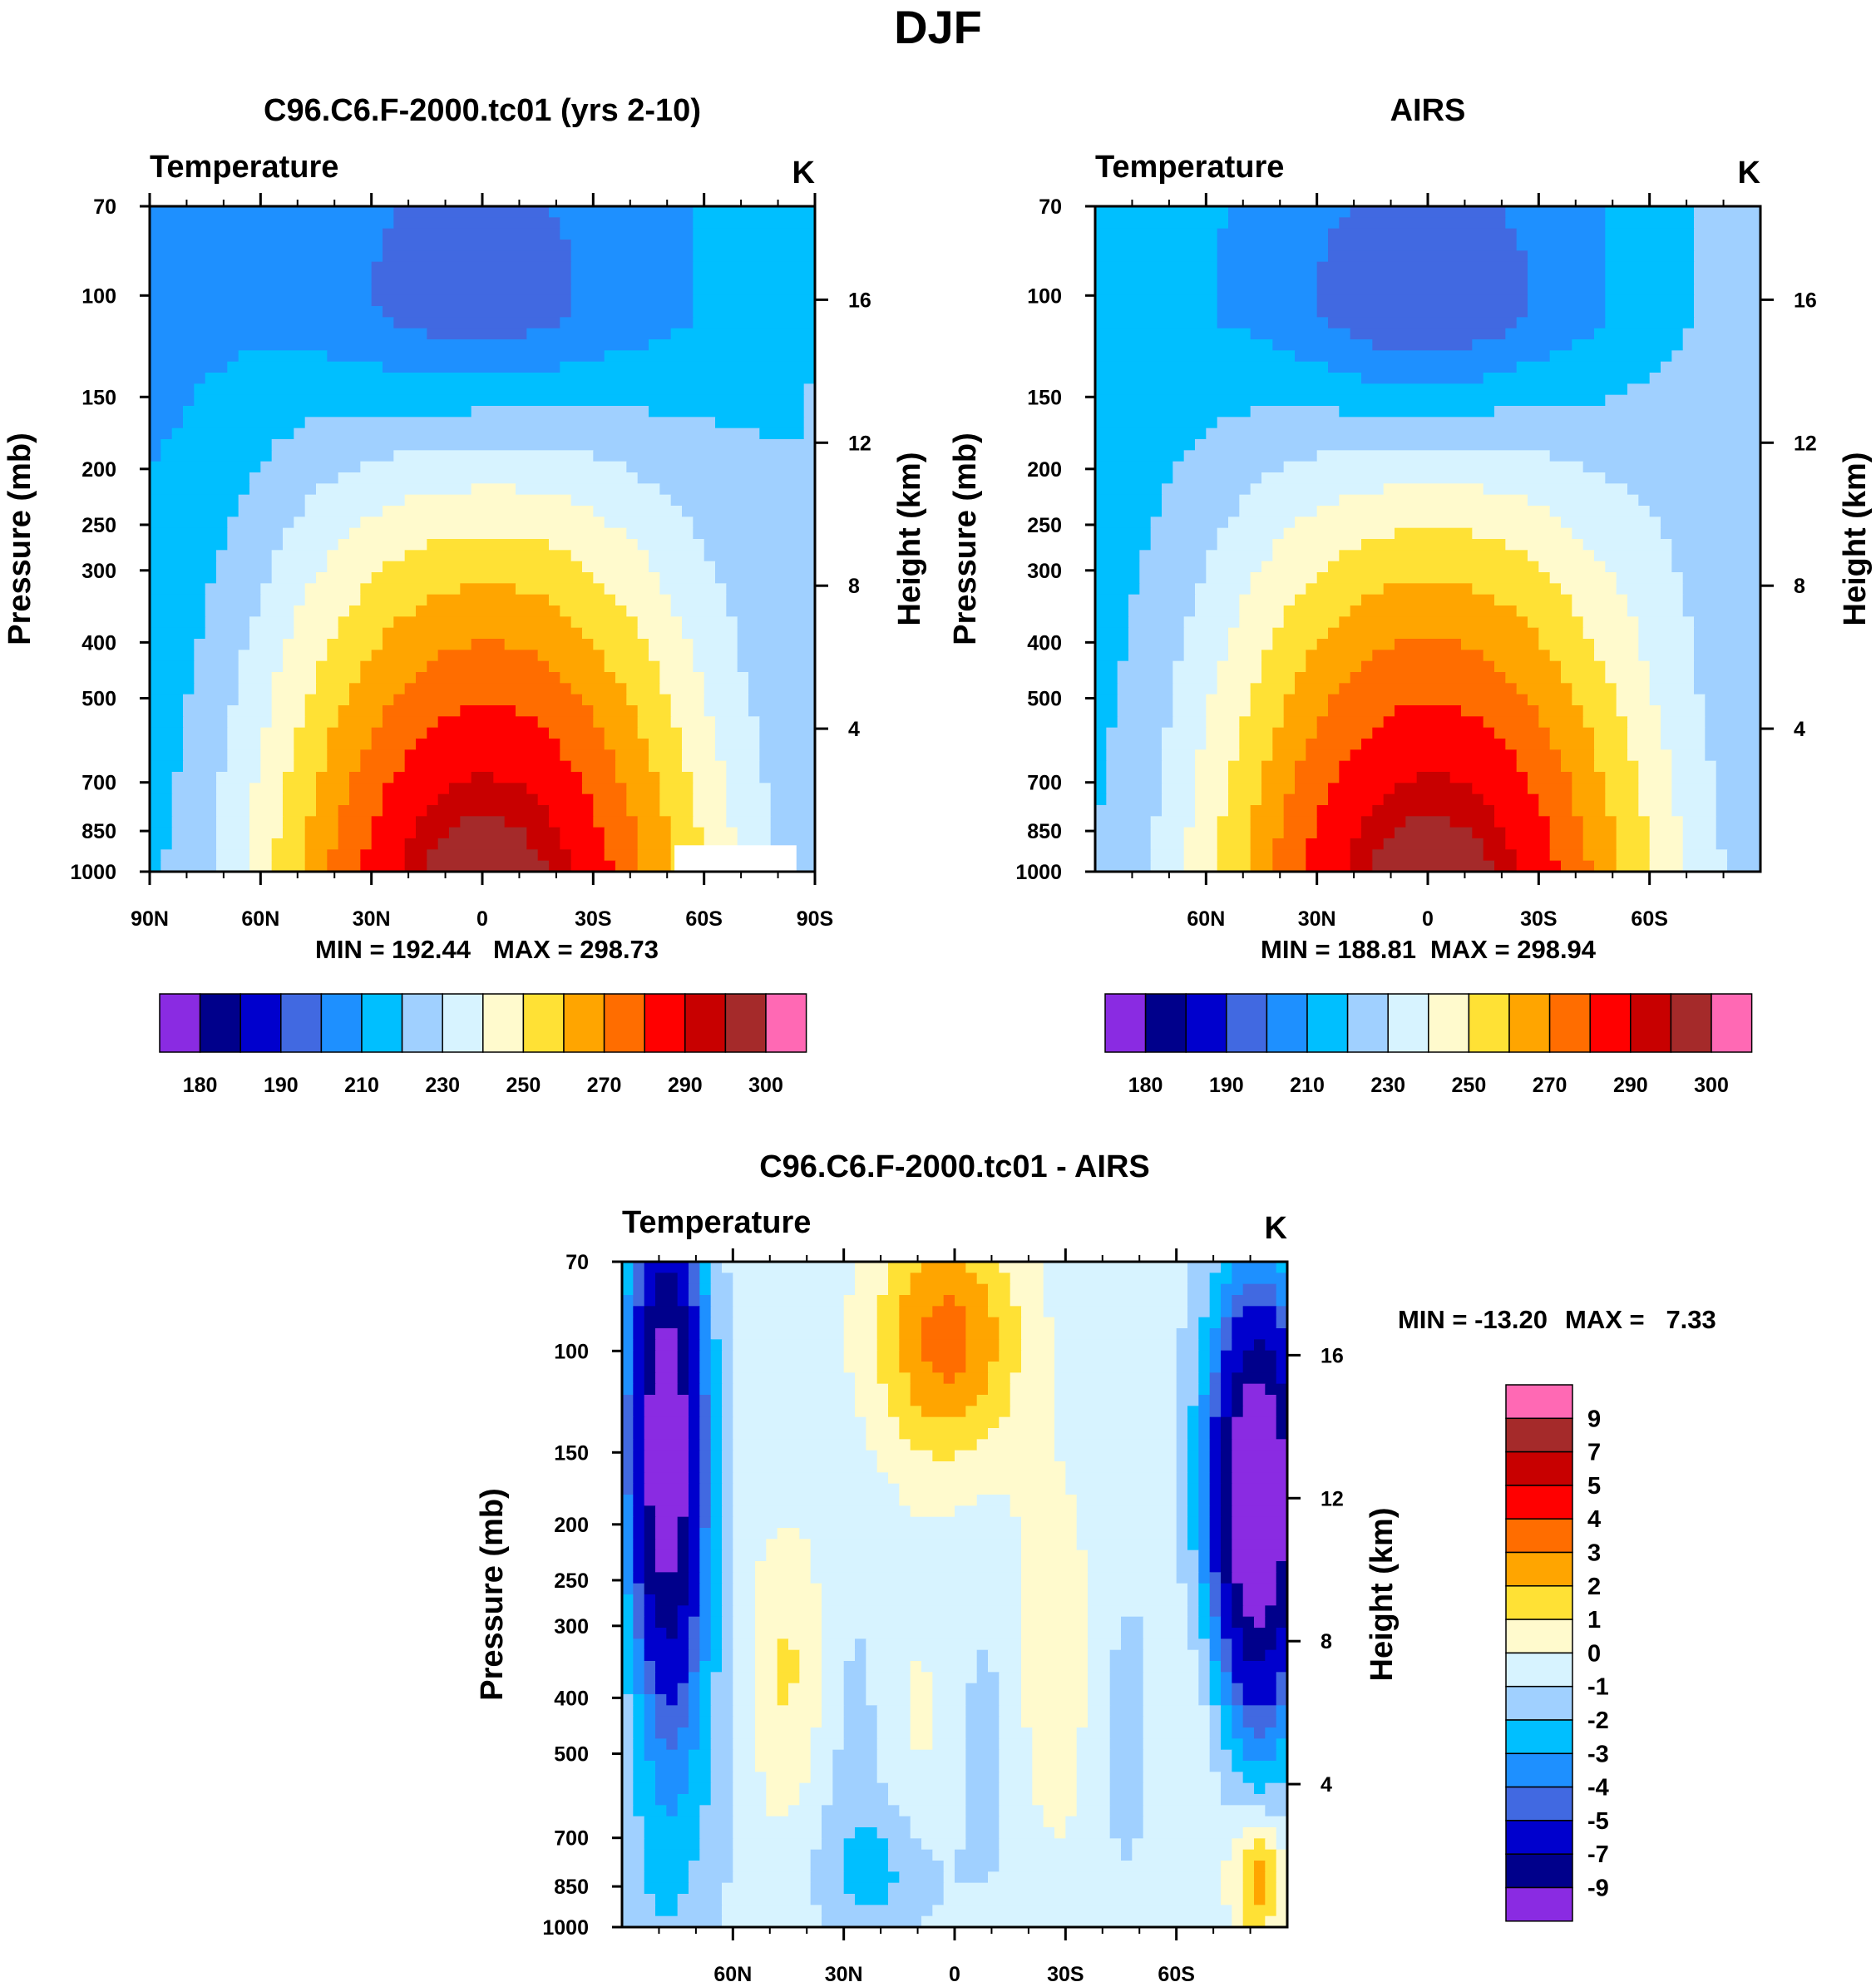 The width and height of the screenshot is (1876, 1982). I want to click on y-axis-right-label: Height (km), so click(1383, 1595).